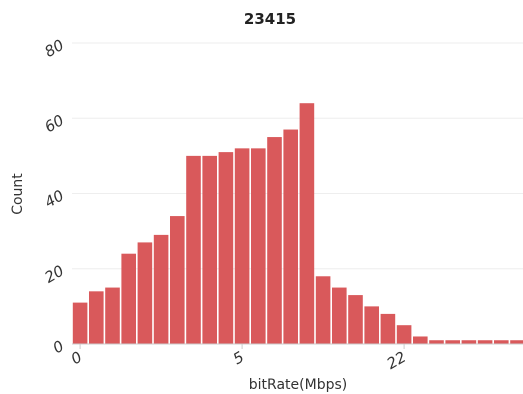  I want to click on y-axis-ticks: 0 20 40 60 80, so click(54, 196).